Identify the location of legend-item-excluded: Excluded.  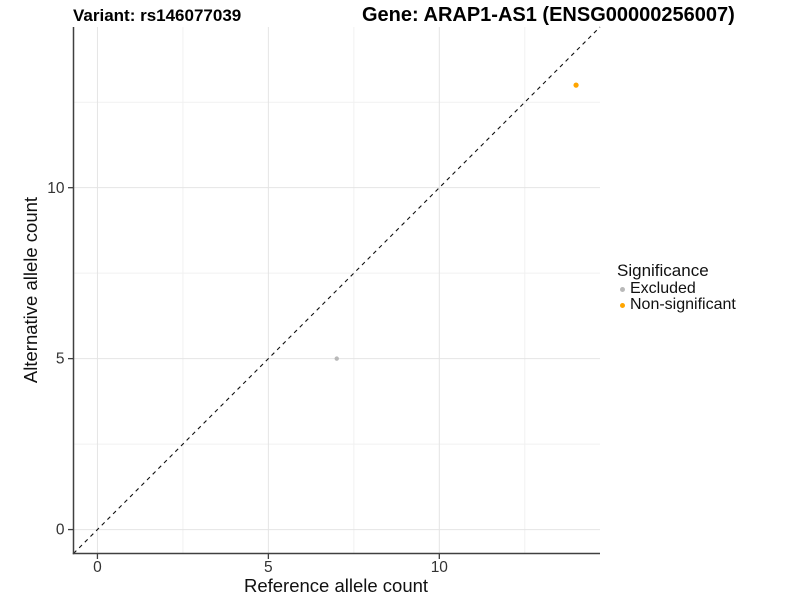
(676, 289).